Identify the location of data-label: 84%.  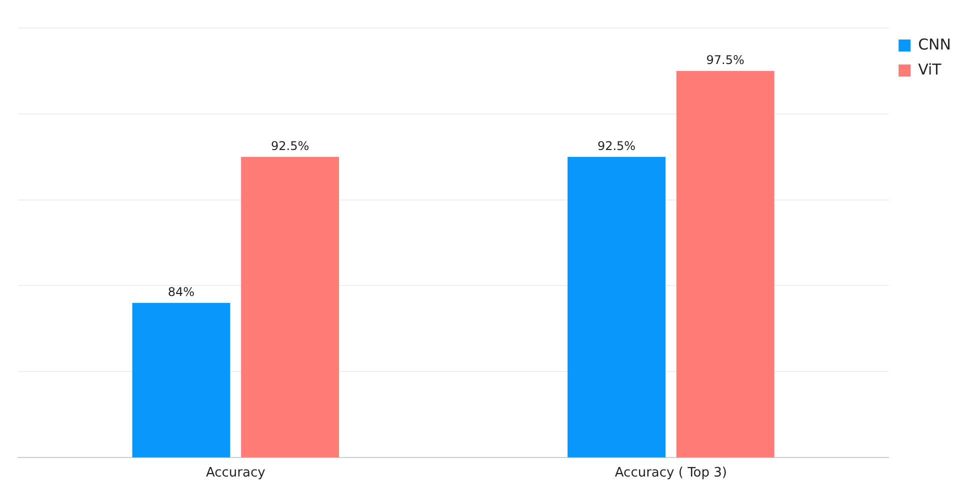
(181, 291).